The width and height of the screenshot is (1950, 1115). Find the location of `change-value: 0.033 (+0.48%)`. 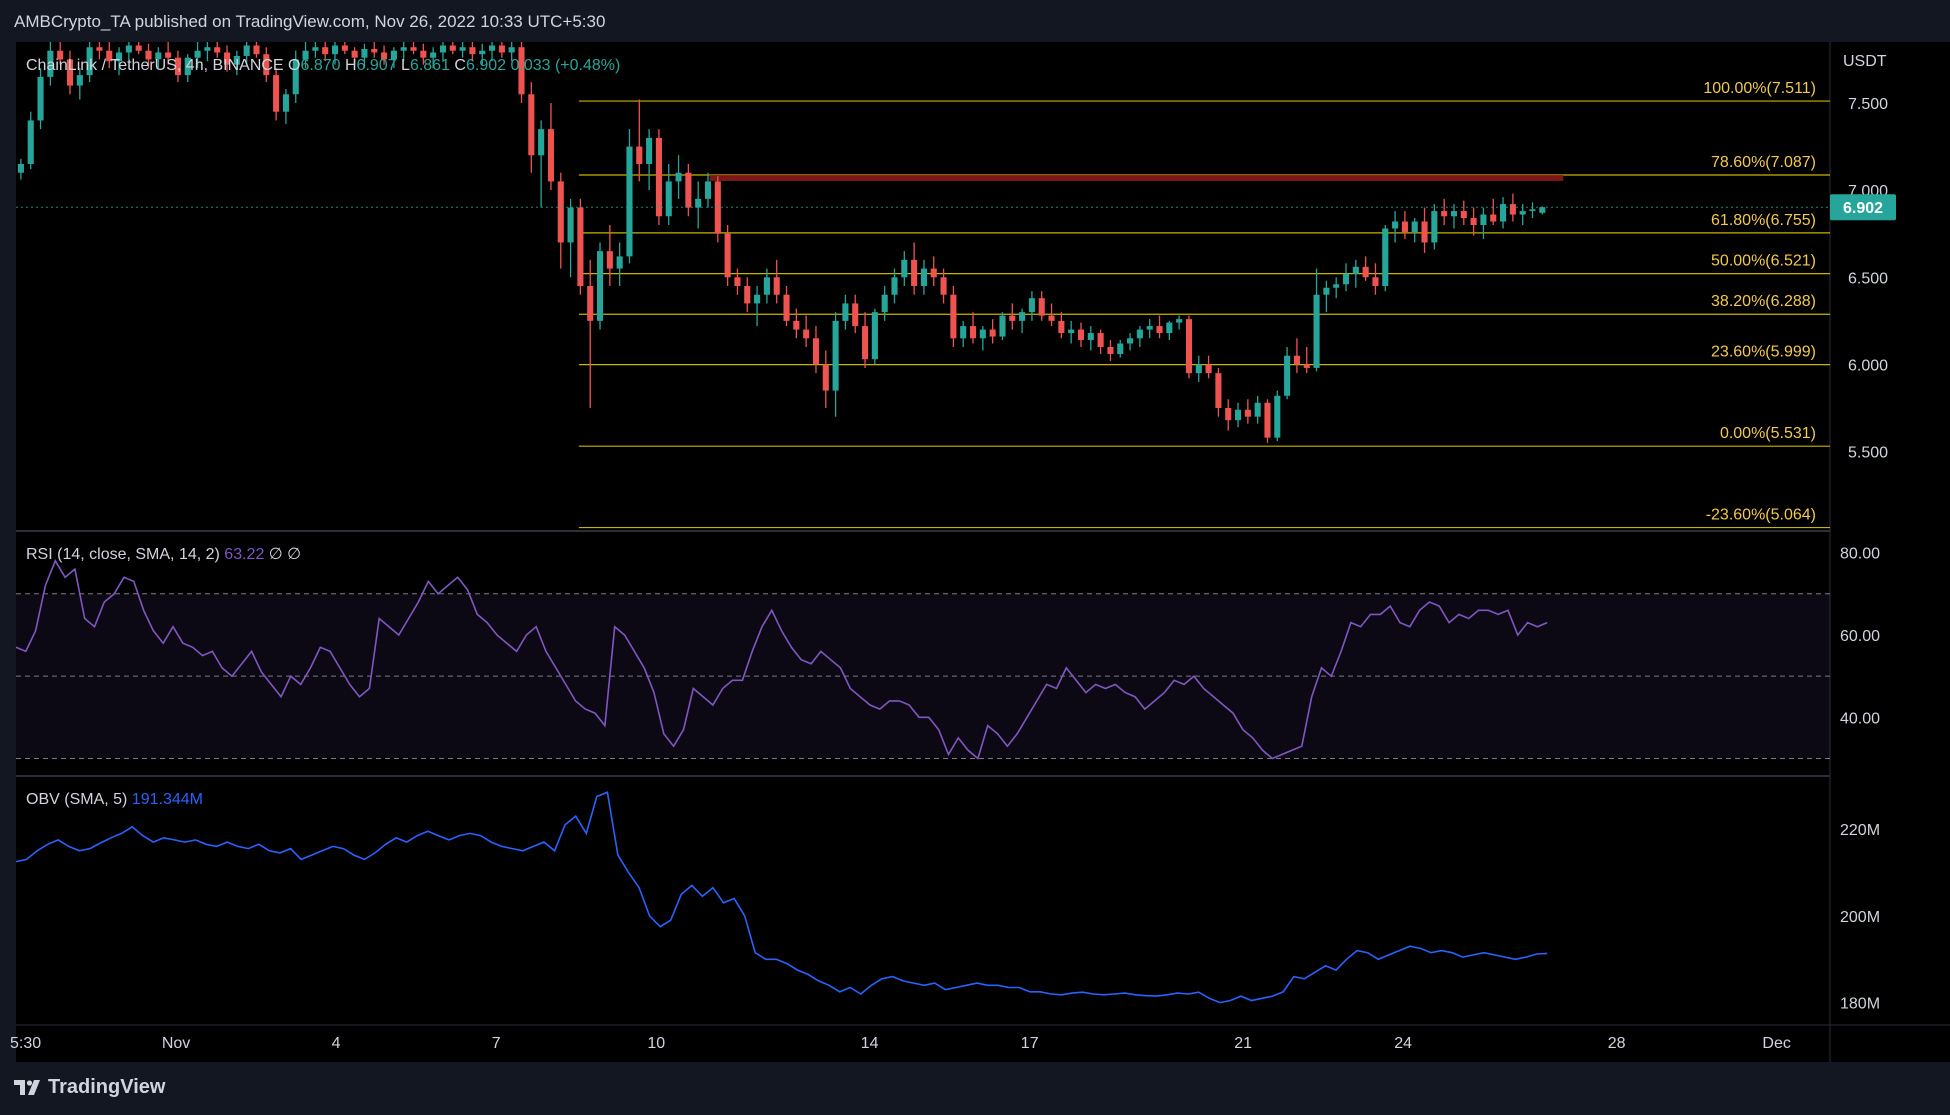

change-value: 0.033 (+0.48%) is located at coordinates (565, 65).